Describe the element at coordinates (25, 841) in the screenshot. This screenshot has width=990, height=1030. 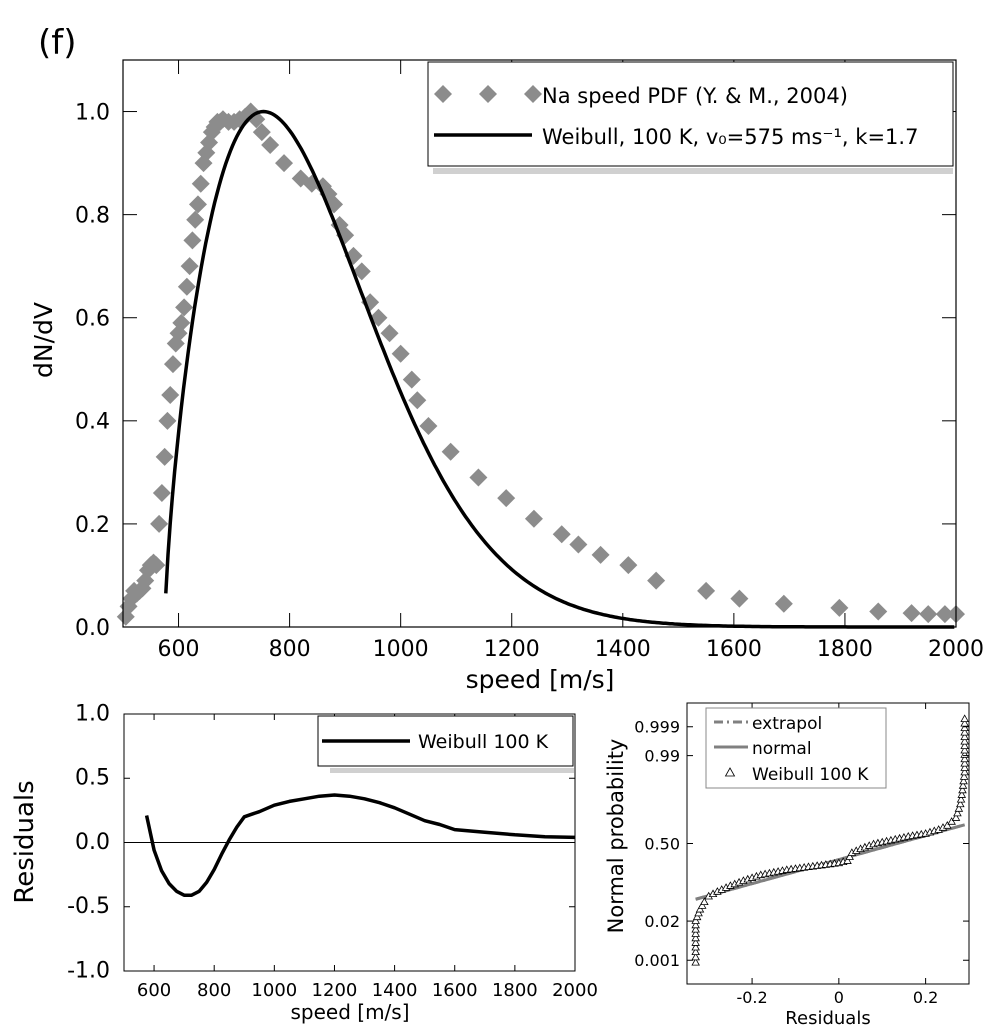
I see `residuals-ylabel: Residuals` at that location.